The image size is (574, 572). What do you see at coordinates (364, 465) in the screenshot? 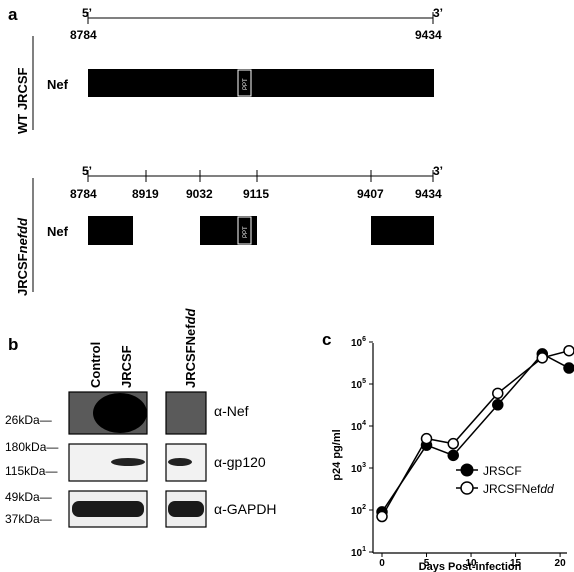
I see `y-tick-exponent: 3` at bounding box center [364, 465].